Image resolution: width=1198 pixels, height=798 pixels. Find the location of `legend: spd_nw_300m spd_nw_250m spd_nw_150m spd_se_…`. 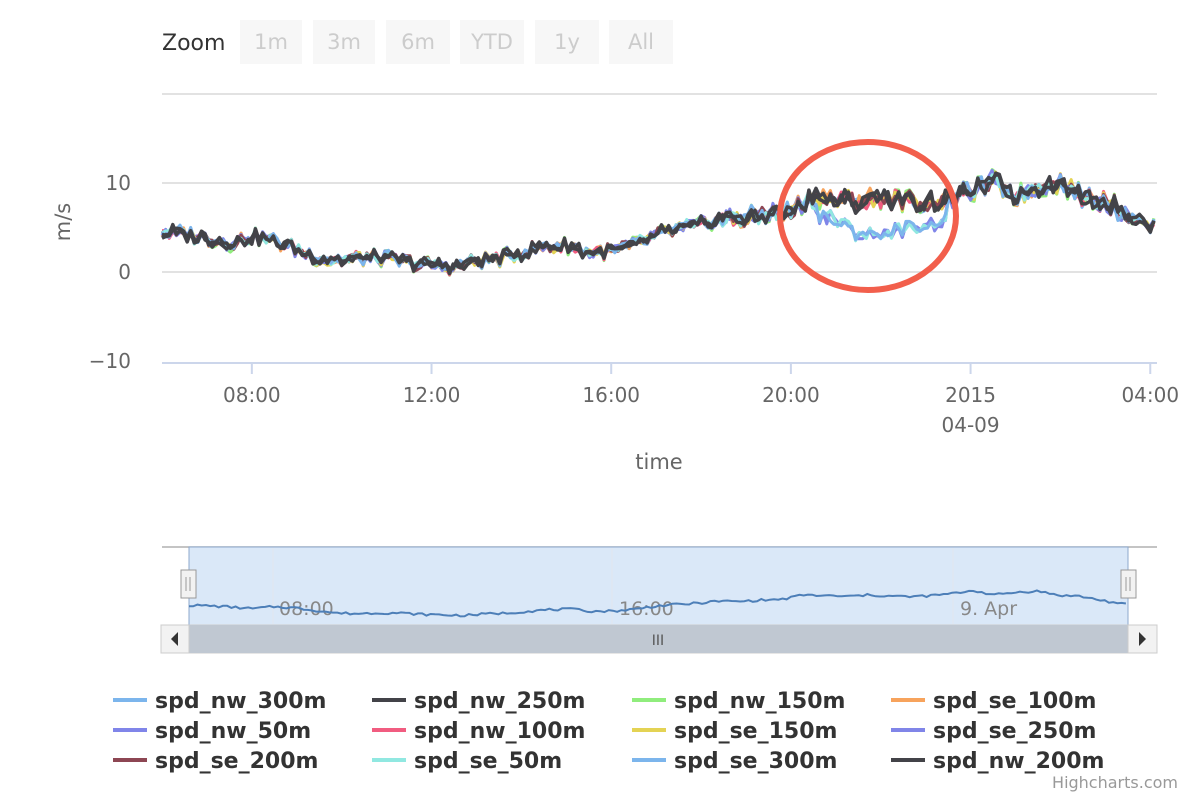

legend: spd_nw_300m spd_nw_250m spd_nw_150m spd_se_… is located at coordinates (608, 731).